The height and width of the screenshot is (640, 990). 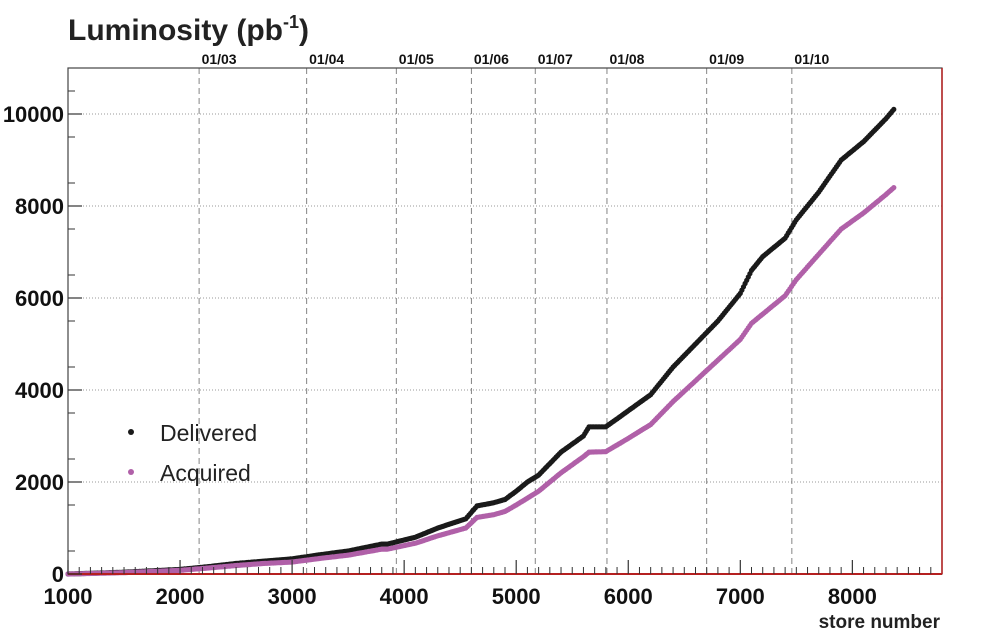 What do you see at coordinates (39, 298) in the screenshot?
I see `y-tick-label: 6000` at bounding box center [39, 298].